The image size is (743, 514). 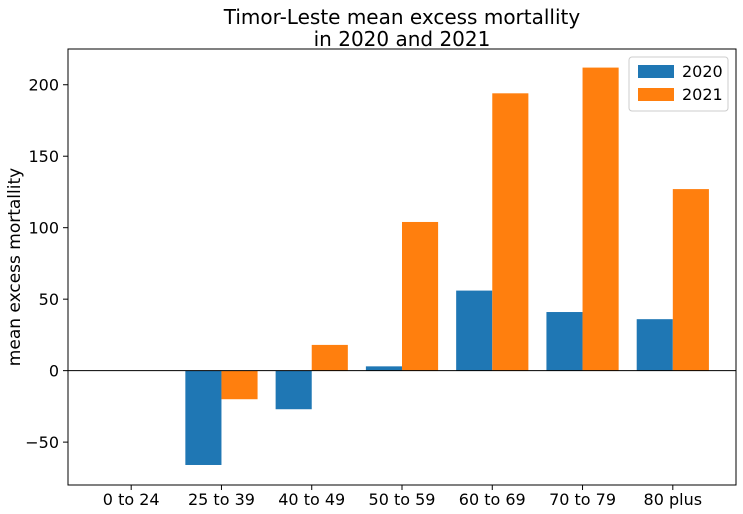 I want to click on x-tick-label: 0 to 24, so click(x=131, y=499).